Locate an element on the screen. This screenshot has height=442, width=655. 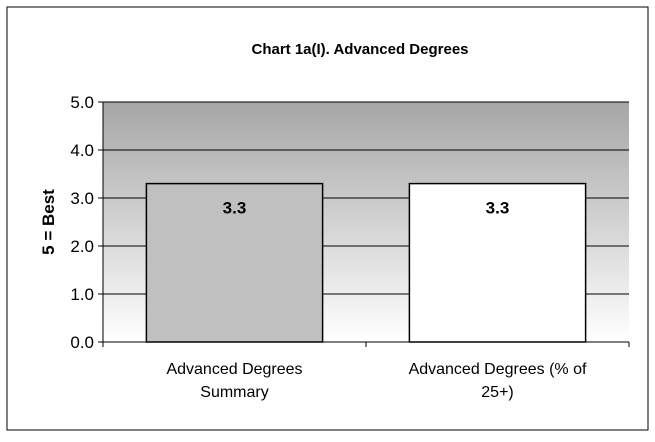
y-axis-label: 5 = Best is located at coordinates (48, 222).